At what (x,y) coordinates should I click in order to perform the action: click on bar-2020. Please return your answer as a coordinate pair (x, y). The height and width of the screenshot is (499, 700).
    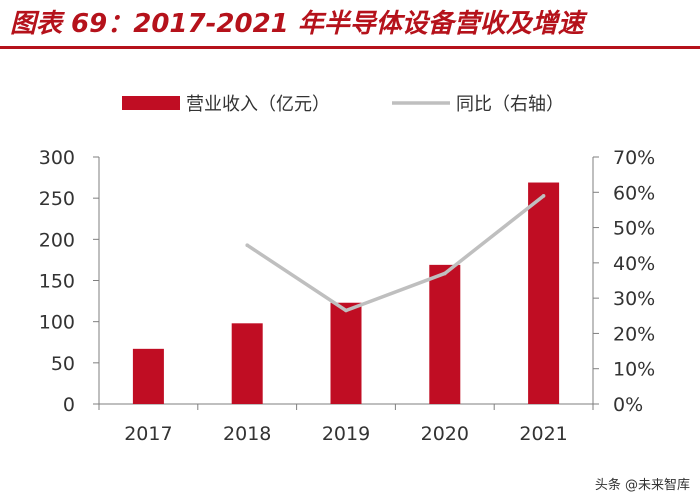
    Looking at the image, I should click on (445, 334).